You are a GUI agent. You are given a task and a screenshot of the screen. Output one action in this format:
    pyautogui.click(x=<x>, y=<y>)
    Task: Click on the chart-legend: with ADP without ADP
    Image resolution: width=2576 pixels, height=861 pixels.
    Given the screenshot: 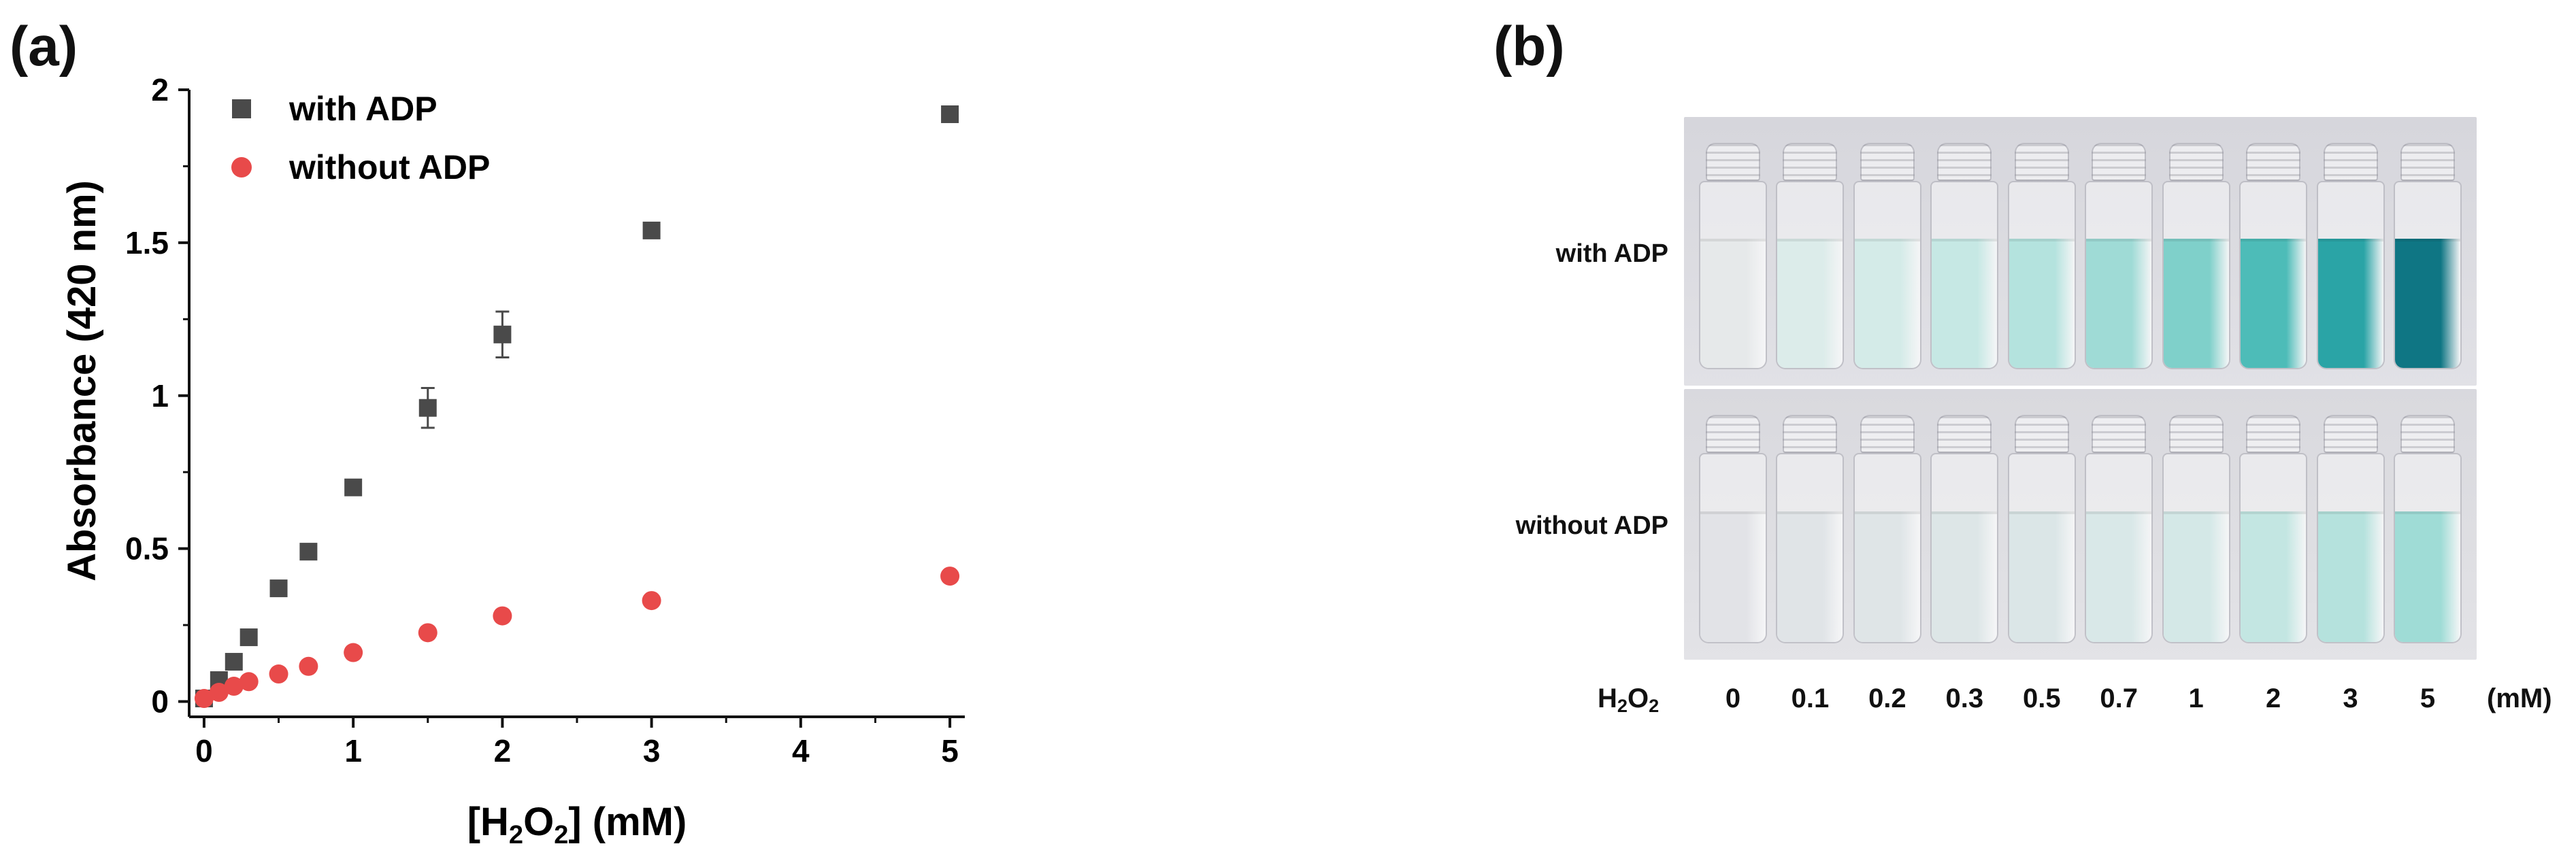 What is the action you would take?
    pyautogui.click(x=360, y=138)
    